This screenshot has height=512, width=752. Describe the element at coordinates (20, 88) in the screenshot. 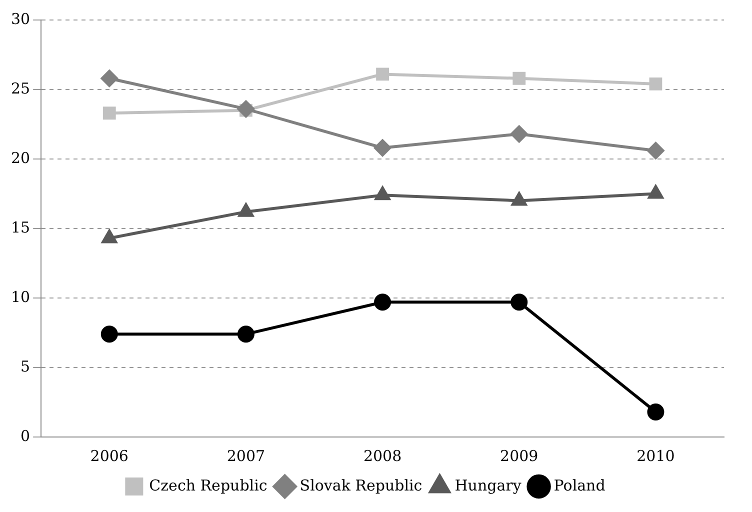

I see `y-tick-label: 25` at that location.